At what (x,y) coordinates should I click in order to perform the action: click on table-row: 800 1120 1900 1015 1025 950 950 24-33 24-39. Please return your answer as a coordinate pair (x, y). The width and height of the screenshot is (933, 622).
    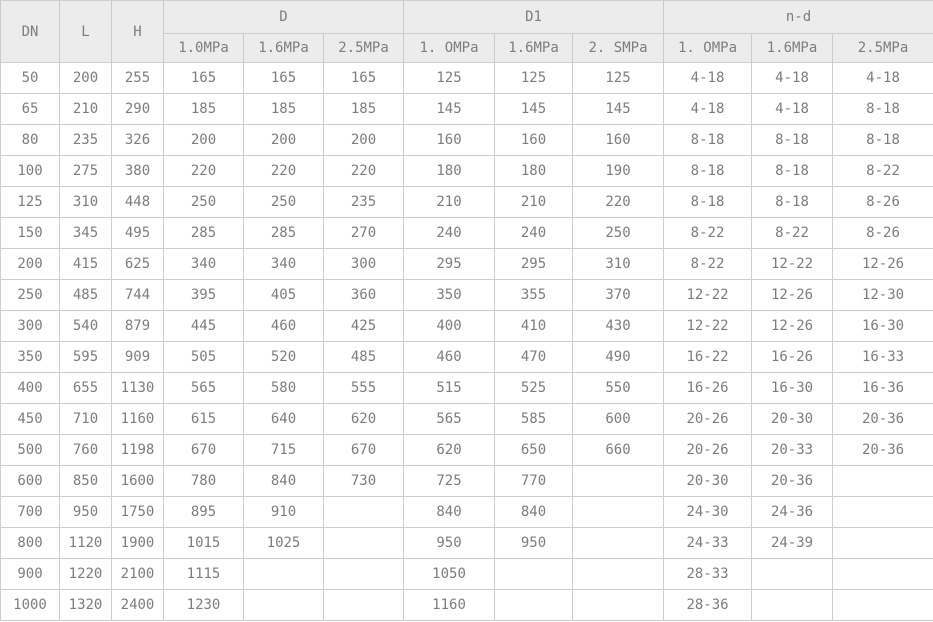
    Looking at the image, I should click on (466, 543).